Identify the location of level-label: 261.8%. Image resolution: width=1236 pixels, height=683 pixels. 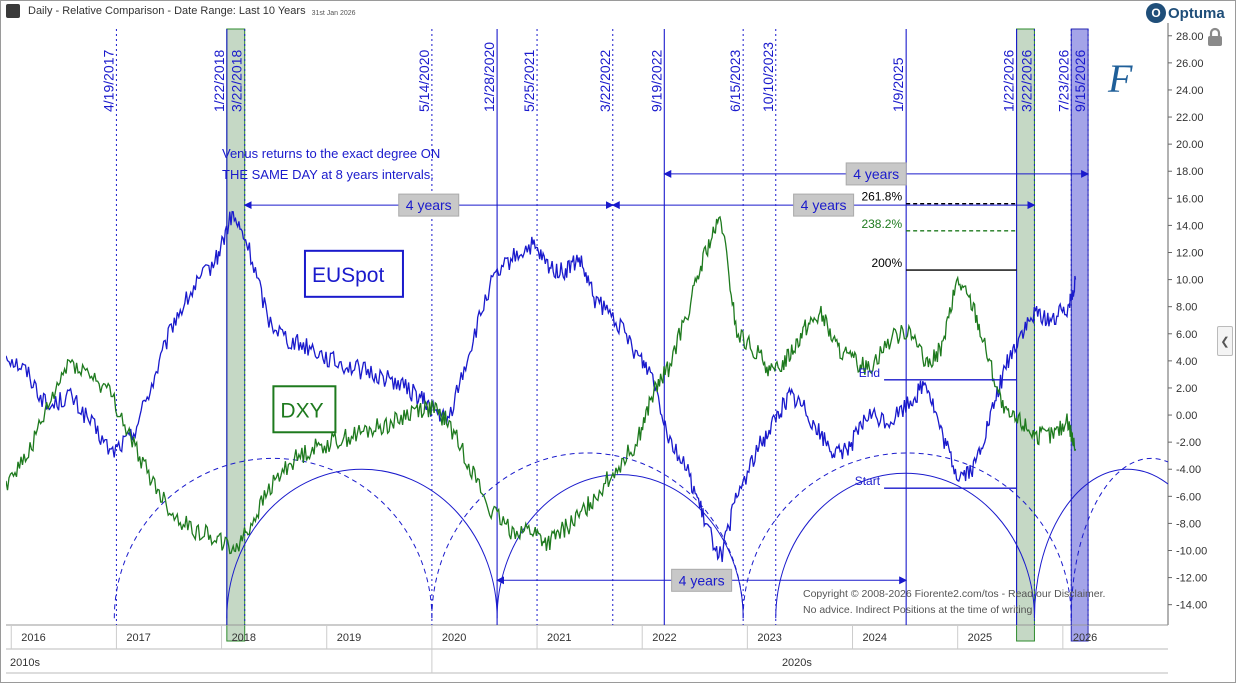
(881, 197).